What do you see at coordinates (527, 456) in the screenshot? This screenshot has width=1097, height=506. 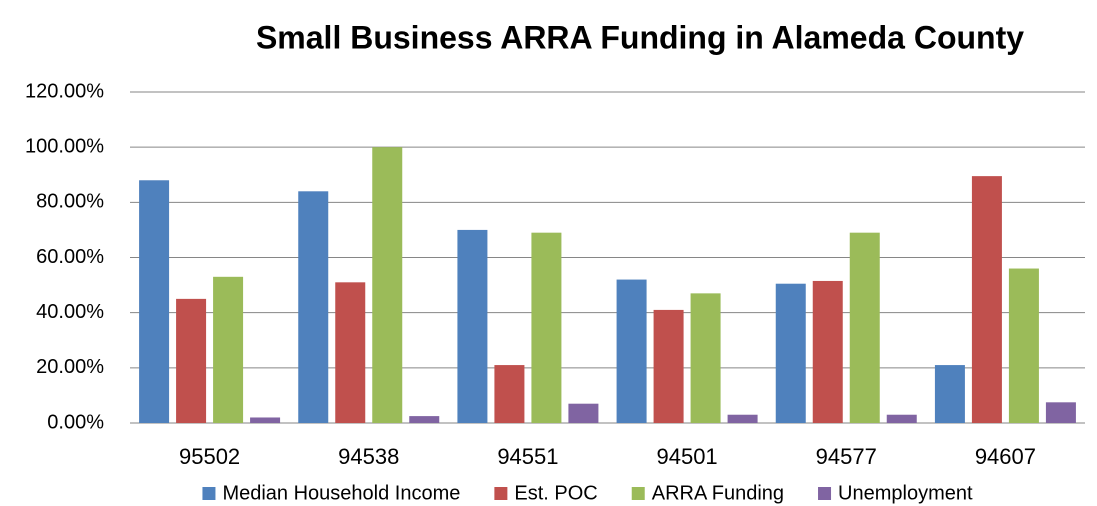 I see `x-tick-label: 94551` at bounding box center [527, 456].